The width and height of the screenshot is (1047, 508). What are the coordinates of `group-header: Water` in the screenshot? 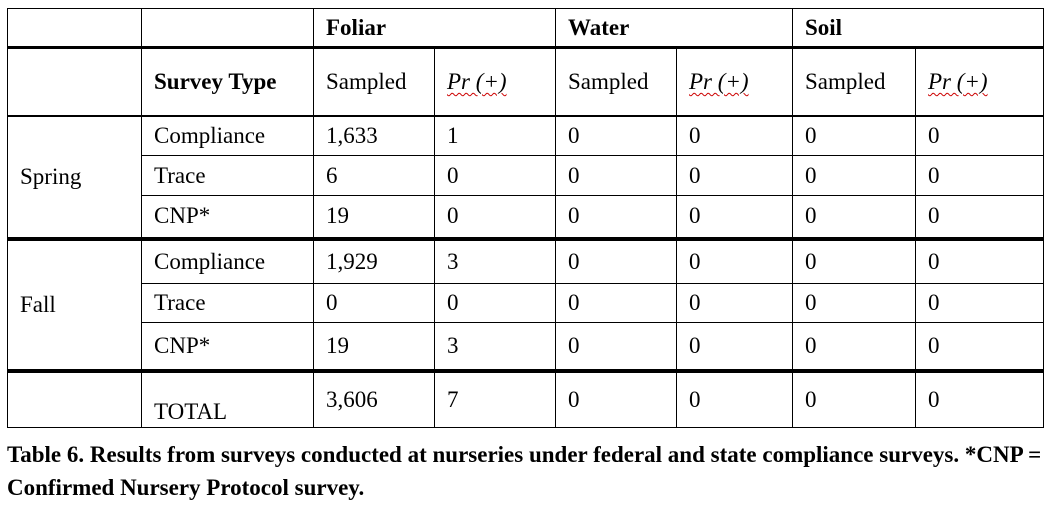 It's located at (674, 28).